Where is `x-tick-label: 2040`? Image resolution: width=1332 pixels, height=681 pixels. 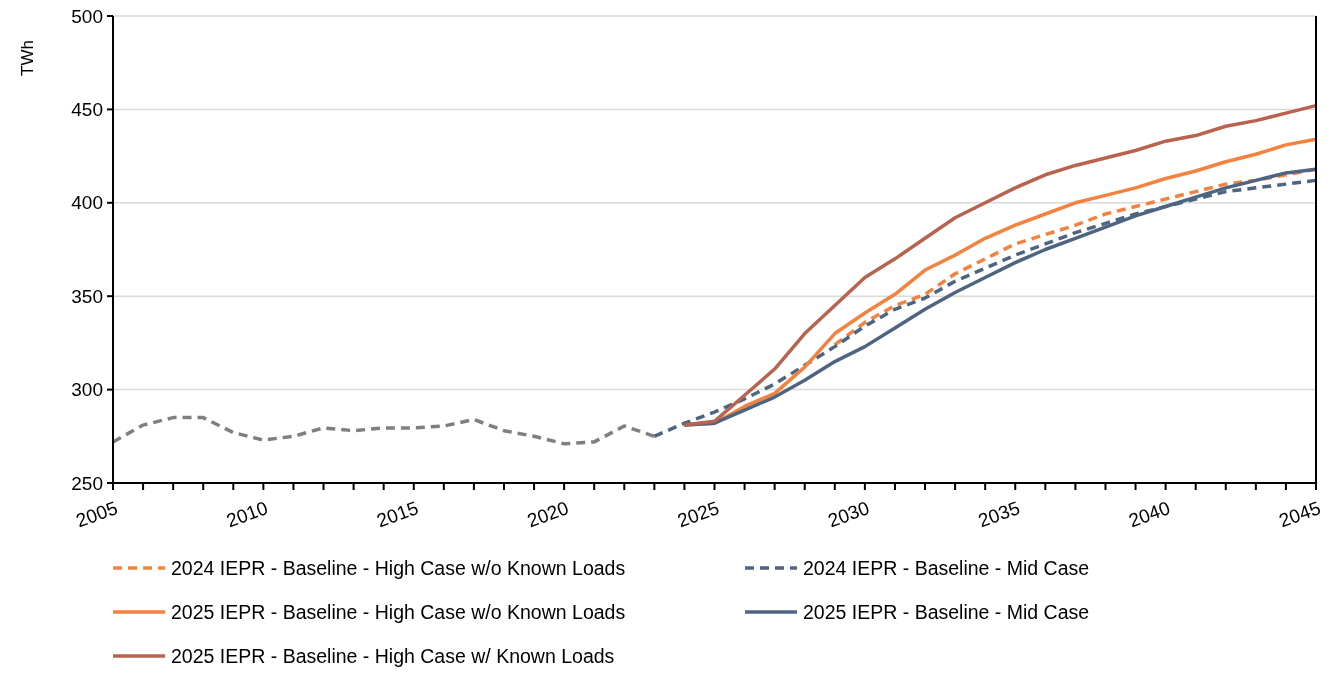 x-tick-label: 2040 is located at coordinates (1149, 514).